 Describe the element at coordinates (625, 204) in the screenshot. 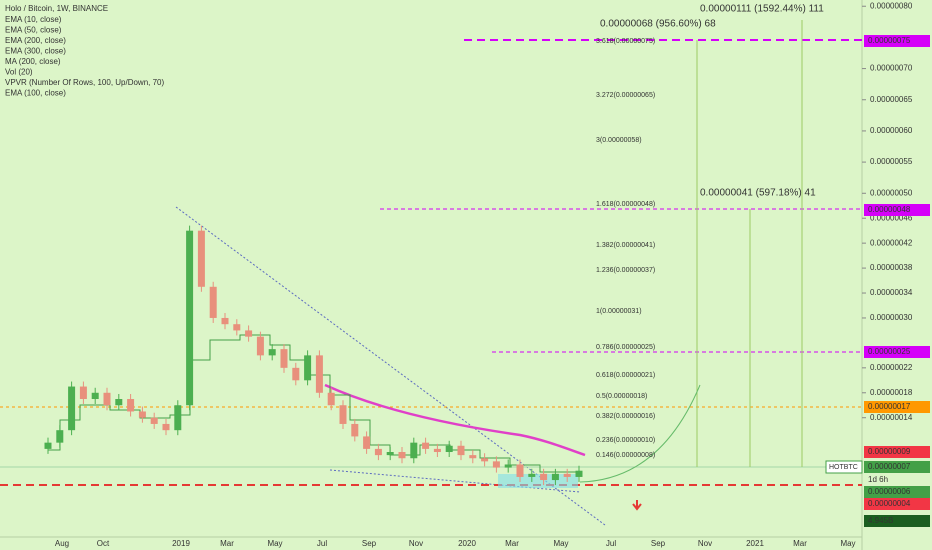

I see `fib-label: 1.618(0.00000048)` at that location.